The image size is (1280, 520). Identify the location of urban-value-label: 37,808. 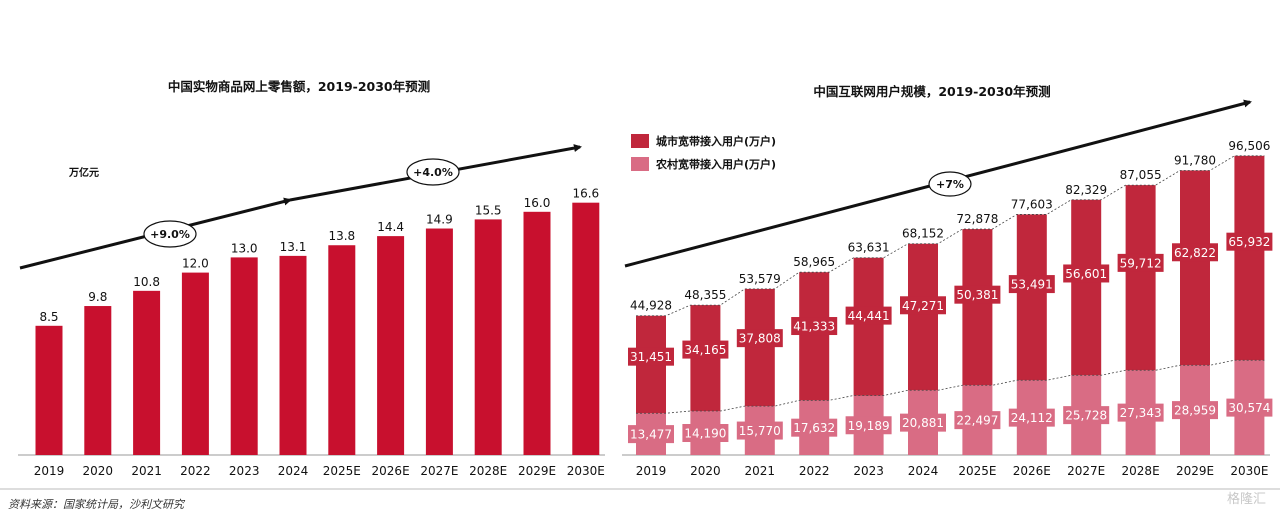
(760, 339).